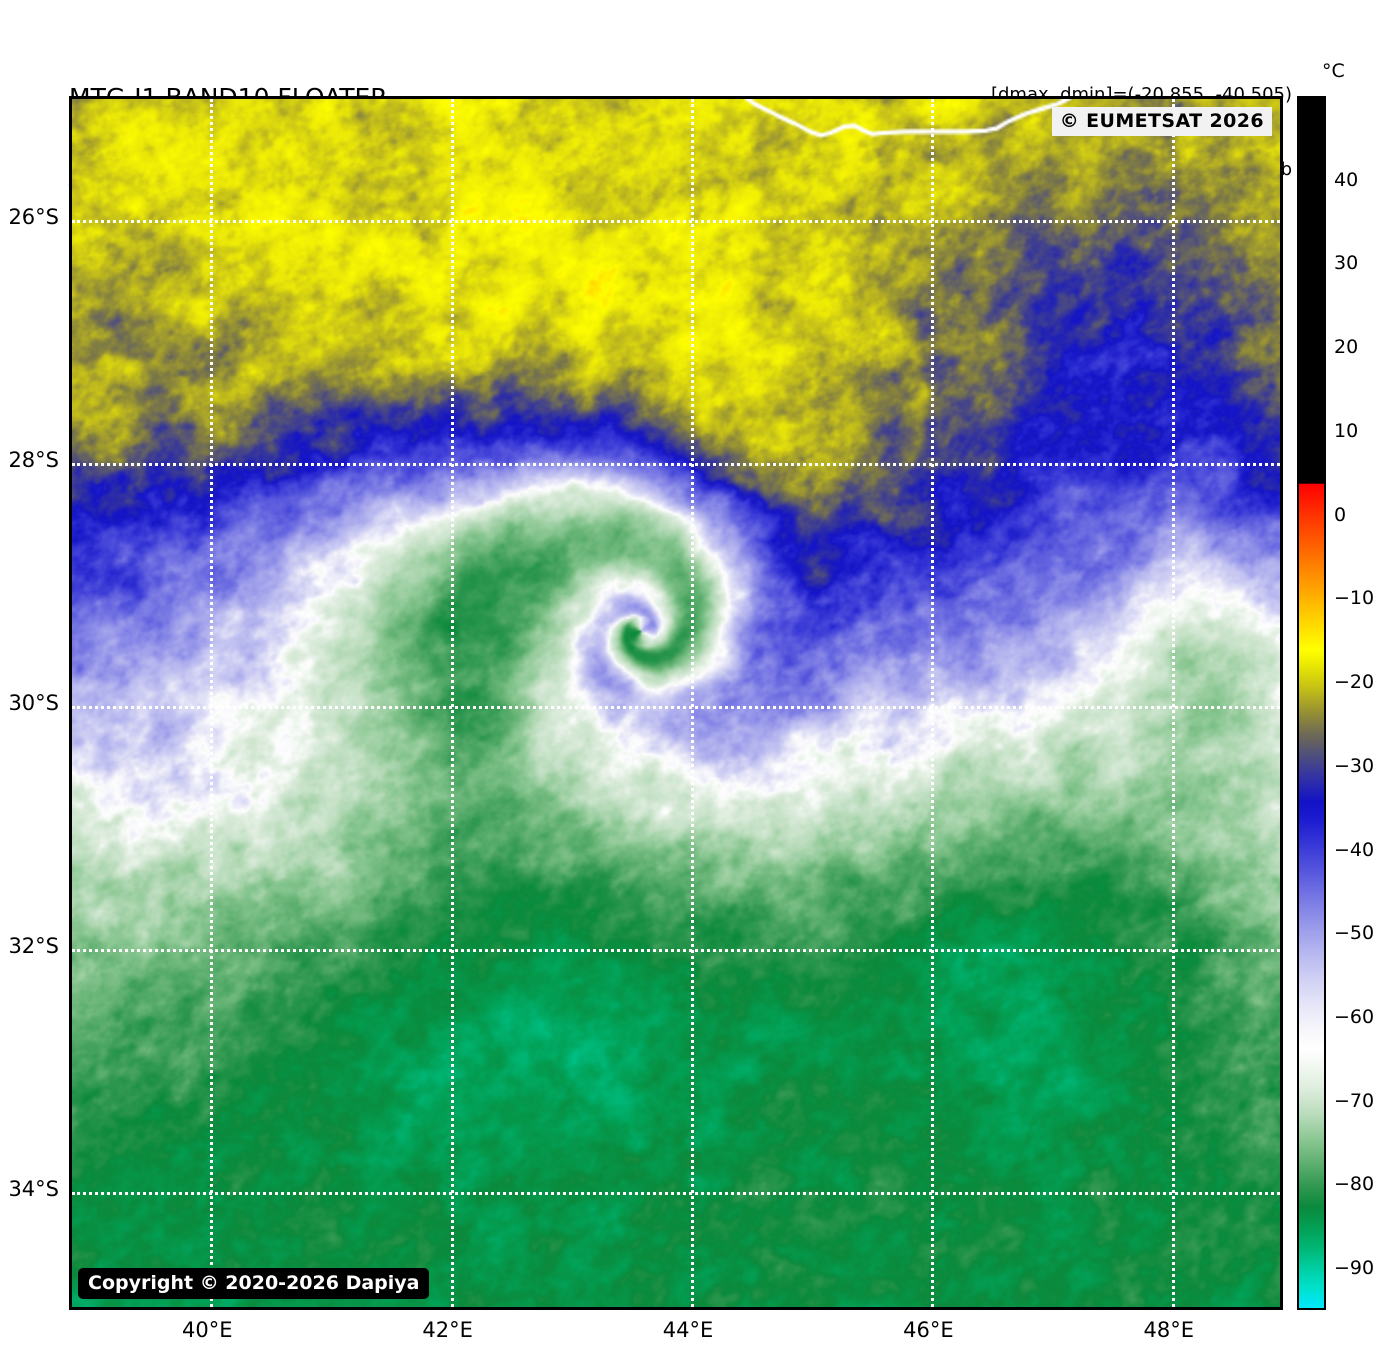 This screenshot has height=1359, width=1388. Describe the element at coordinates (33, 1188) in the screenshot. I see `latitude-tick-label: 34°S` at that location.